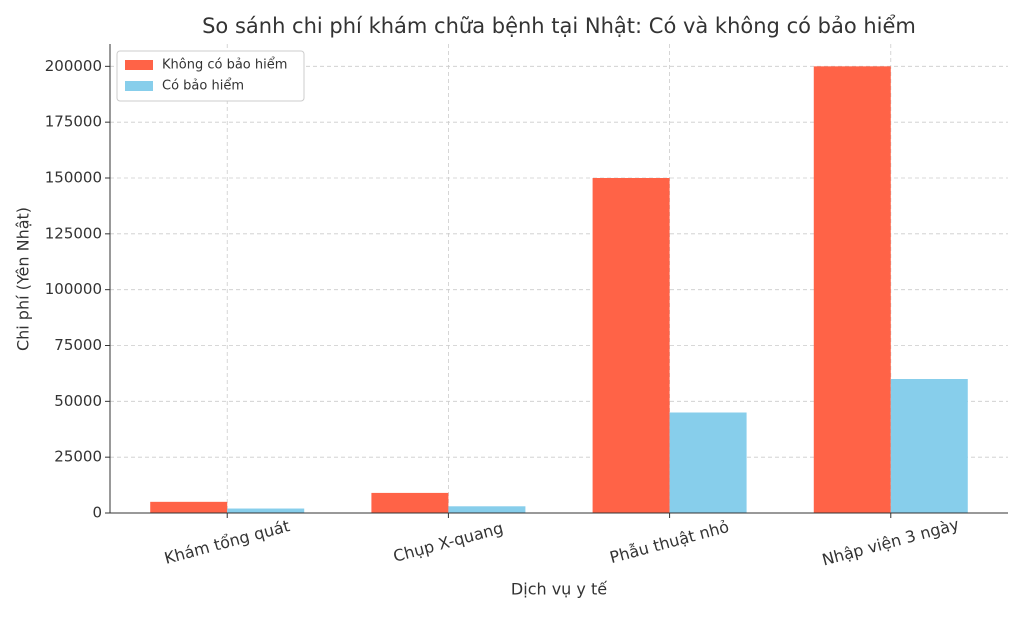 Image resolution: width=1024 pixels, height=618 pixels. I want to click on x-tick-label: Phẫu thuật nhỏ, so click(669, 542).